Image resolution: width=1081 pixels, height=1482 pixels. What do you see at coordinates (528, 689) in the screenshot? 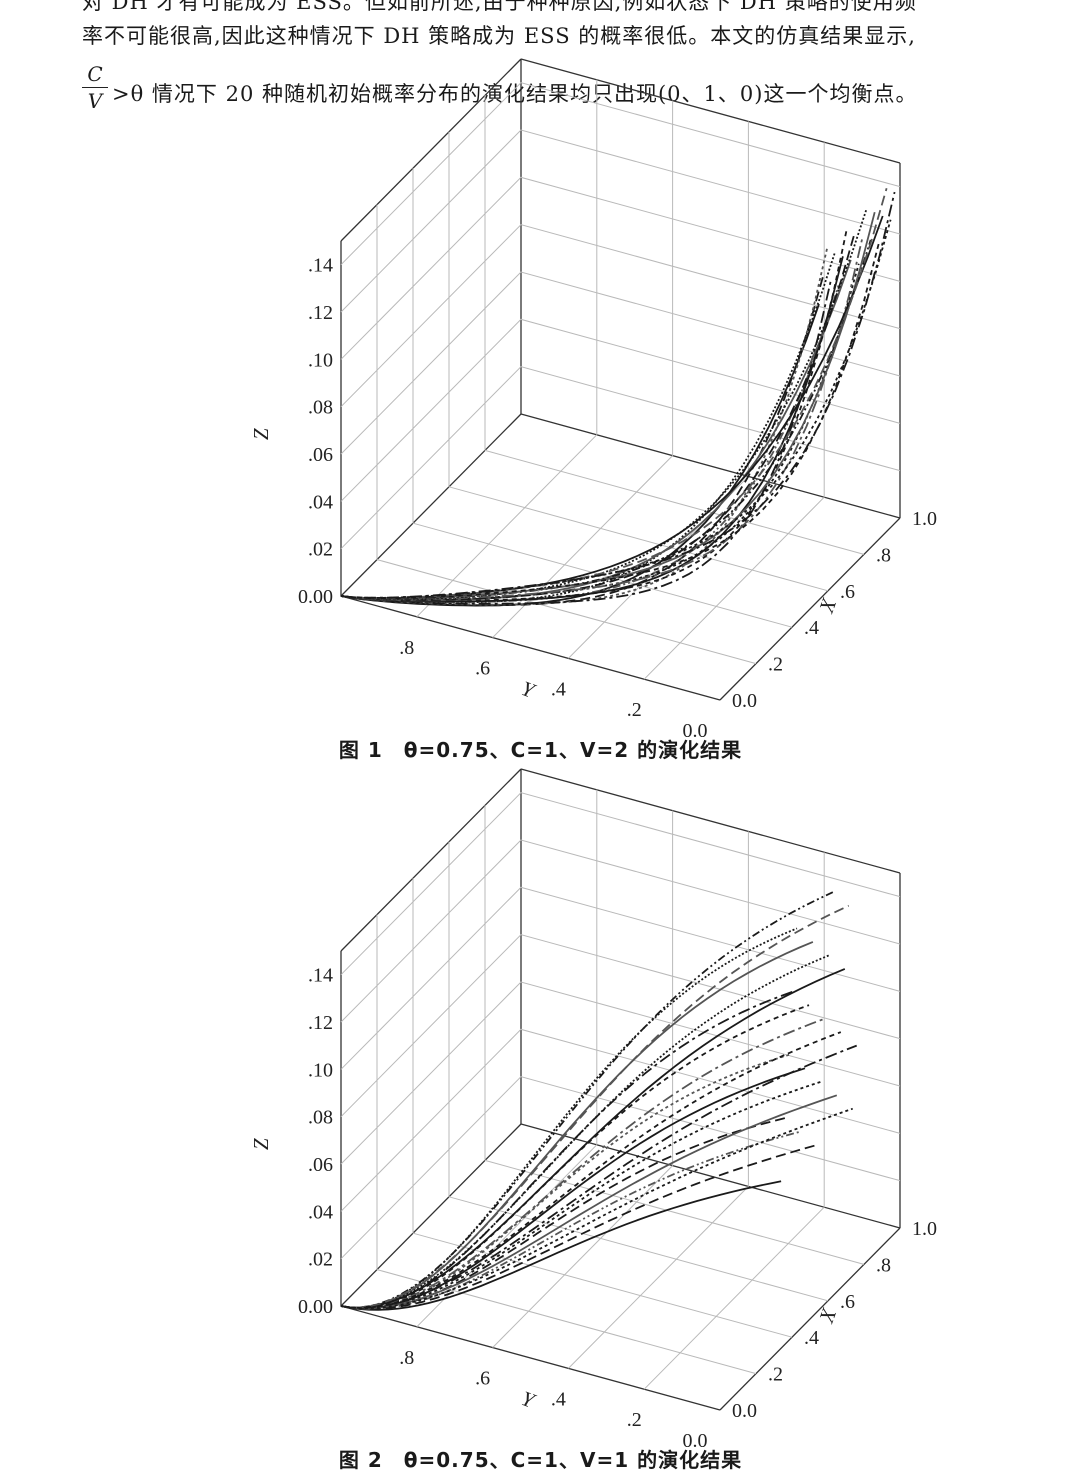
I see `y-axis-title: Y` at bounding box center [528, 689].